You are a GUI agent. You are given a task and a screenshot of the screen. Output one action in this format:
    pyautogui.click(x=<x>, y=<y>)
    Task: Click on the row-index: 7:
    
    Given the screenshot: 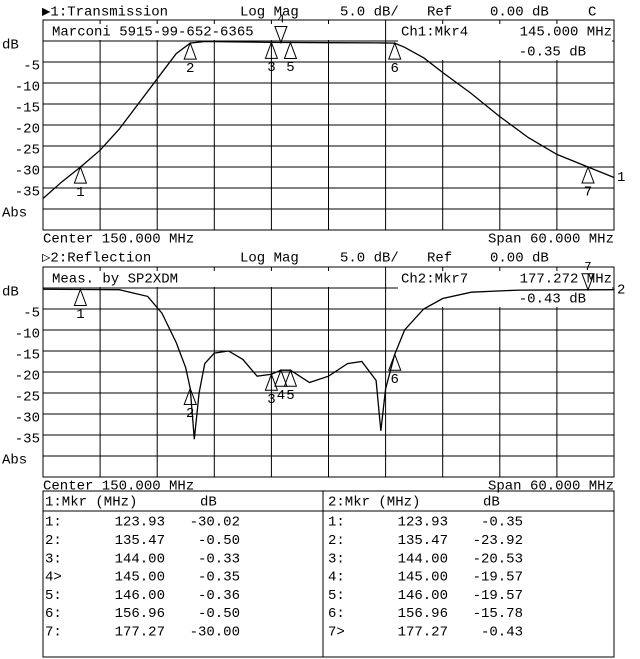 What is the action you would take?
    pyautogui.click(x=53, y=633)
    